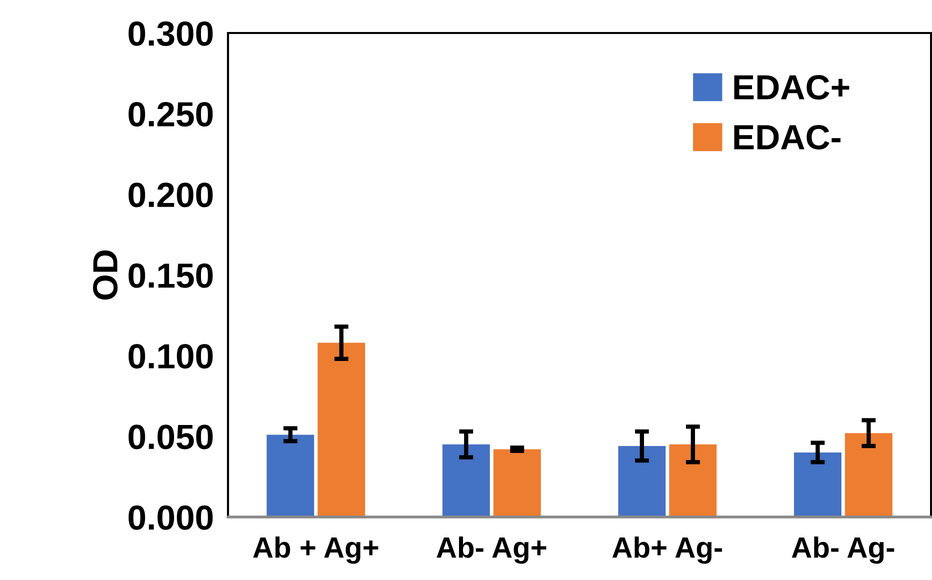  Describe the element at coordinates (792, 87) in the screenshot. I see `legend-label: EDAC+` at that location.